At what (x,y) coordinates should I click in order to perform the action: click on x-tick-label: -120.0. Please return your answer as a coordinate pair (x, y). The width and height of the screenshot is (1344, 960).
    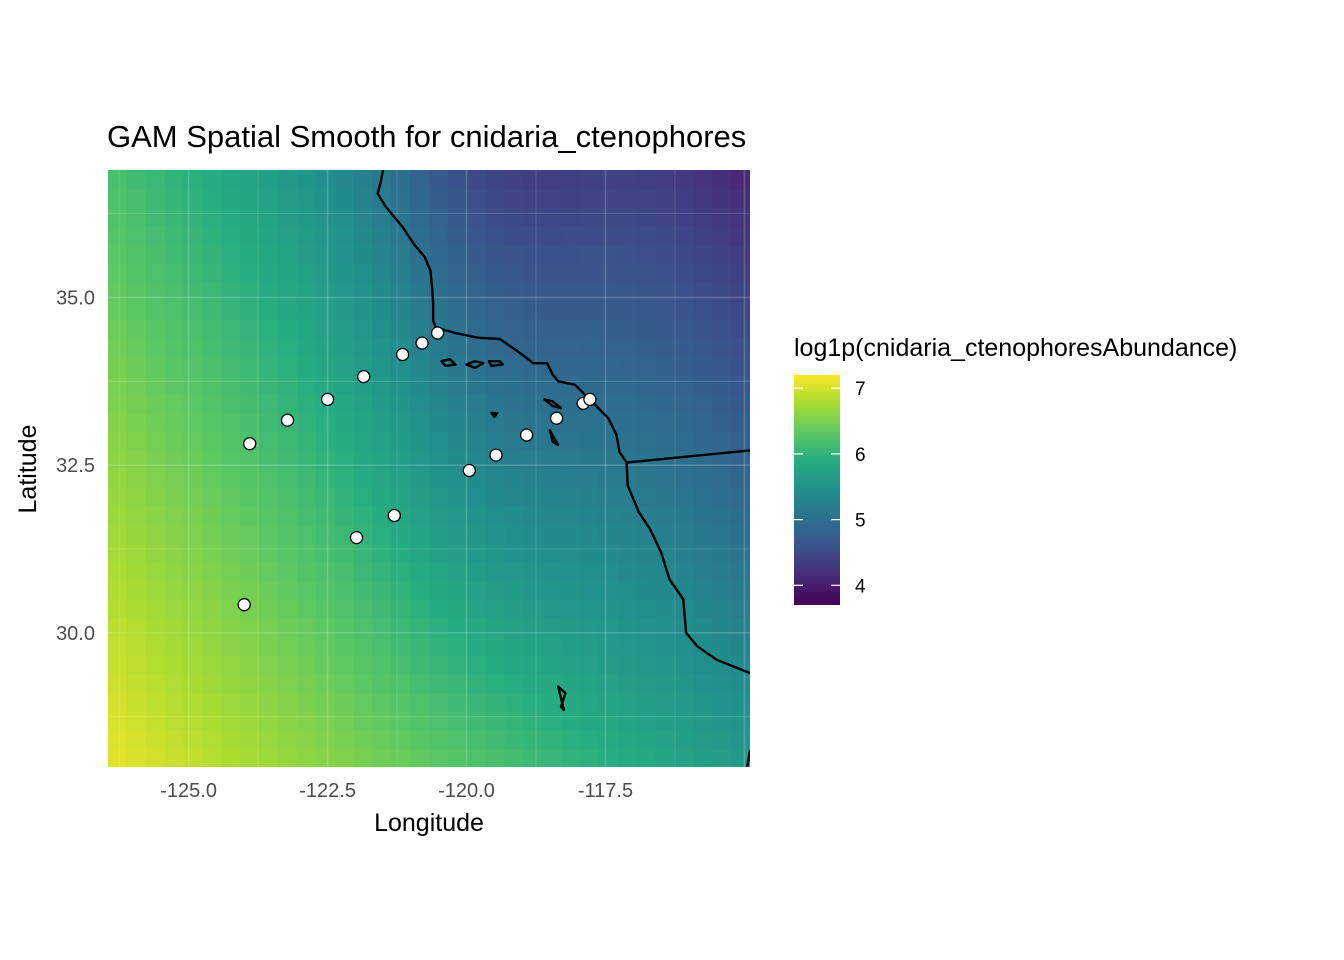
    Looking at the image, I should click on (466, 791).